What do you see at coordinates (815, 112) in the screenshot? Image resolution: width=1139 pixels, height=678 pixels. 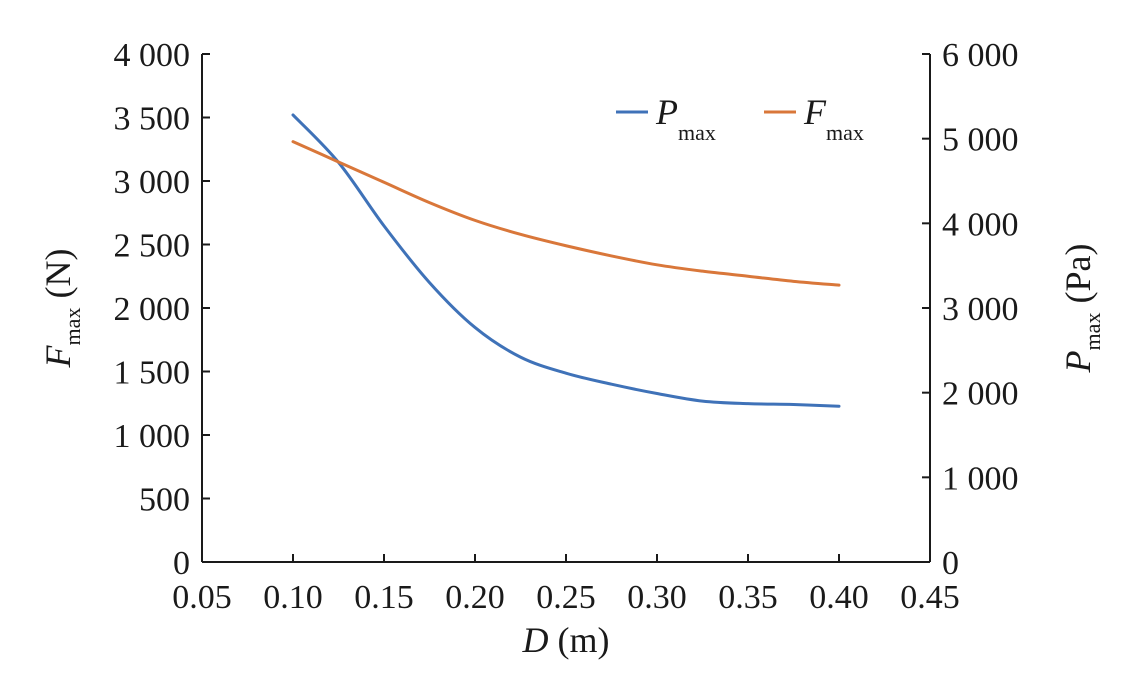 I see `legend-fmax-symbol: F` at bounding box center [815, 112].